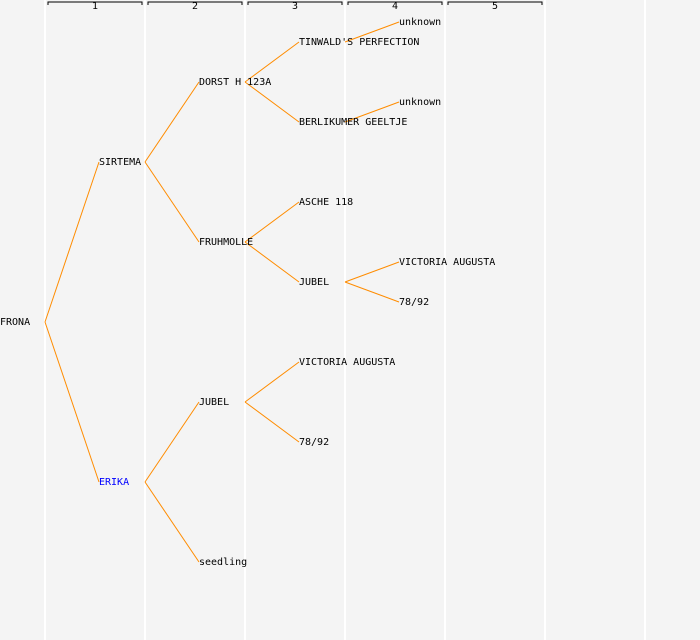  Describe the element at coordinates (235, 82) in the screenshot. I see `pedigree-node: DORST H 123A` at that location.